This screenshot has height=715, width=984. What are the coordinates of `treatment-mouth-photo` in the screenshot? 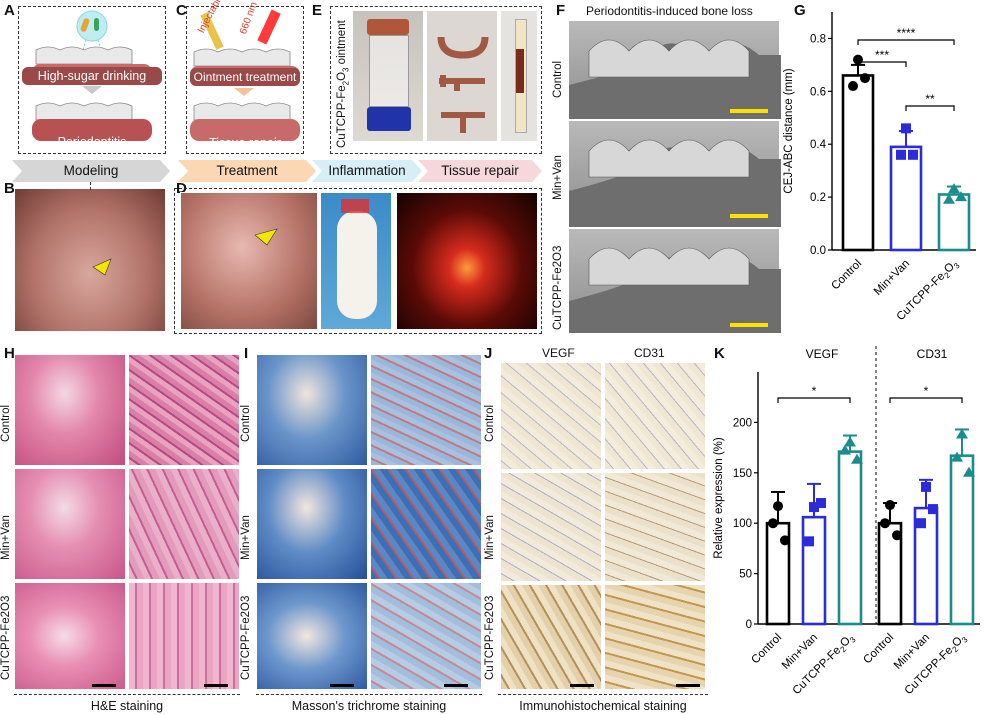 It's located at (249, 261).